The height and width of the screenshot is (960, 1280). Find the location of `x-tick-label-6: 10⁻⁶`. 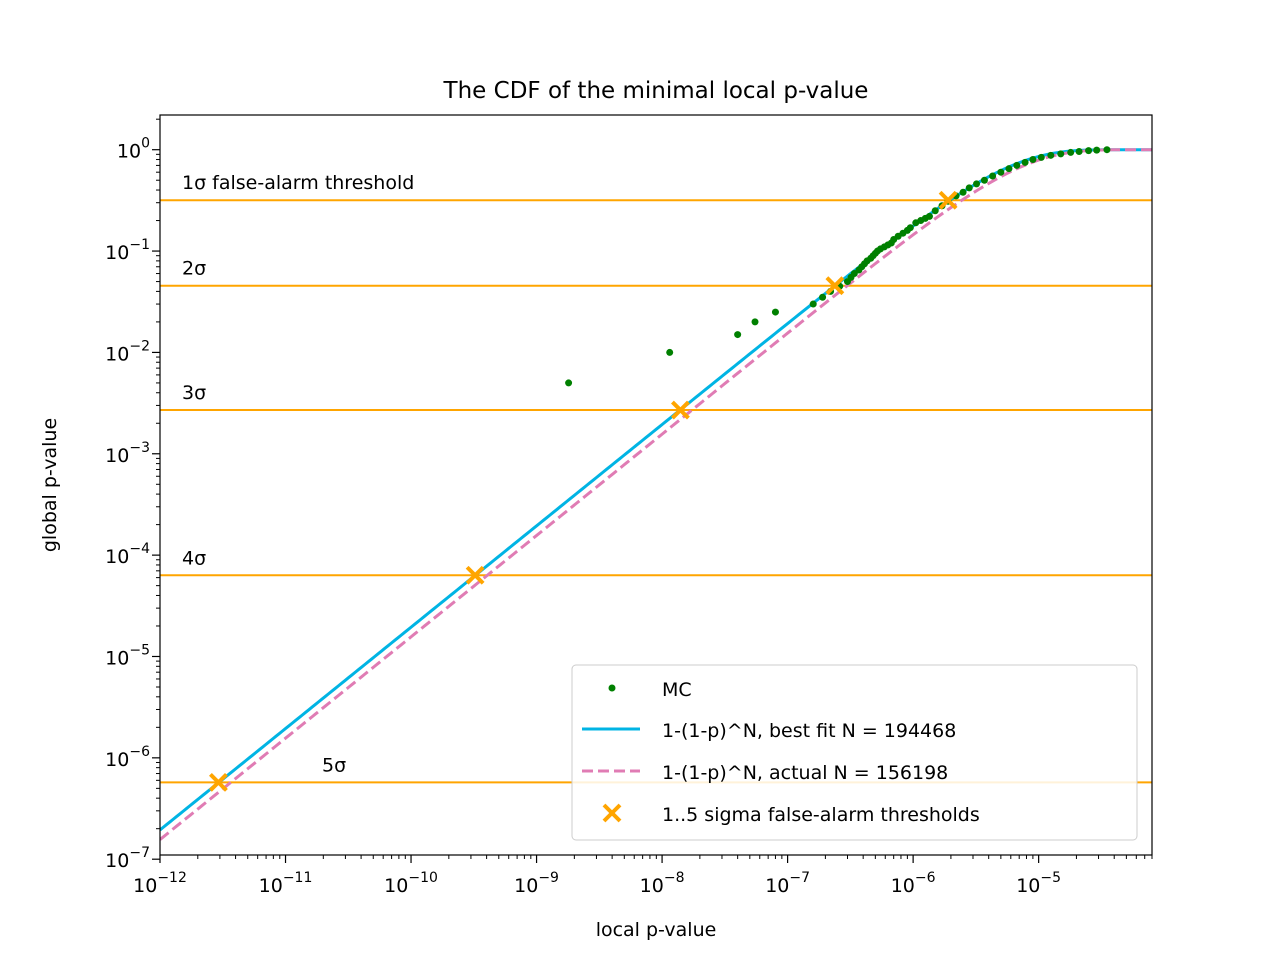

x-tick-label-6: 10⁻⁶ is located at coordinates (913, 883).